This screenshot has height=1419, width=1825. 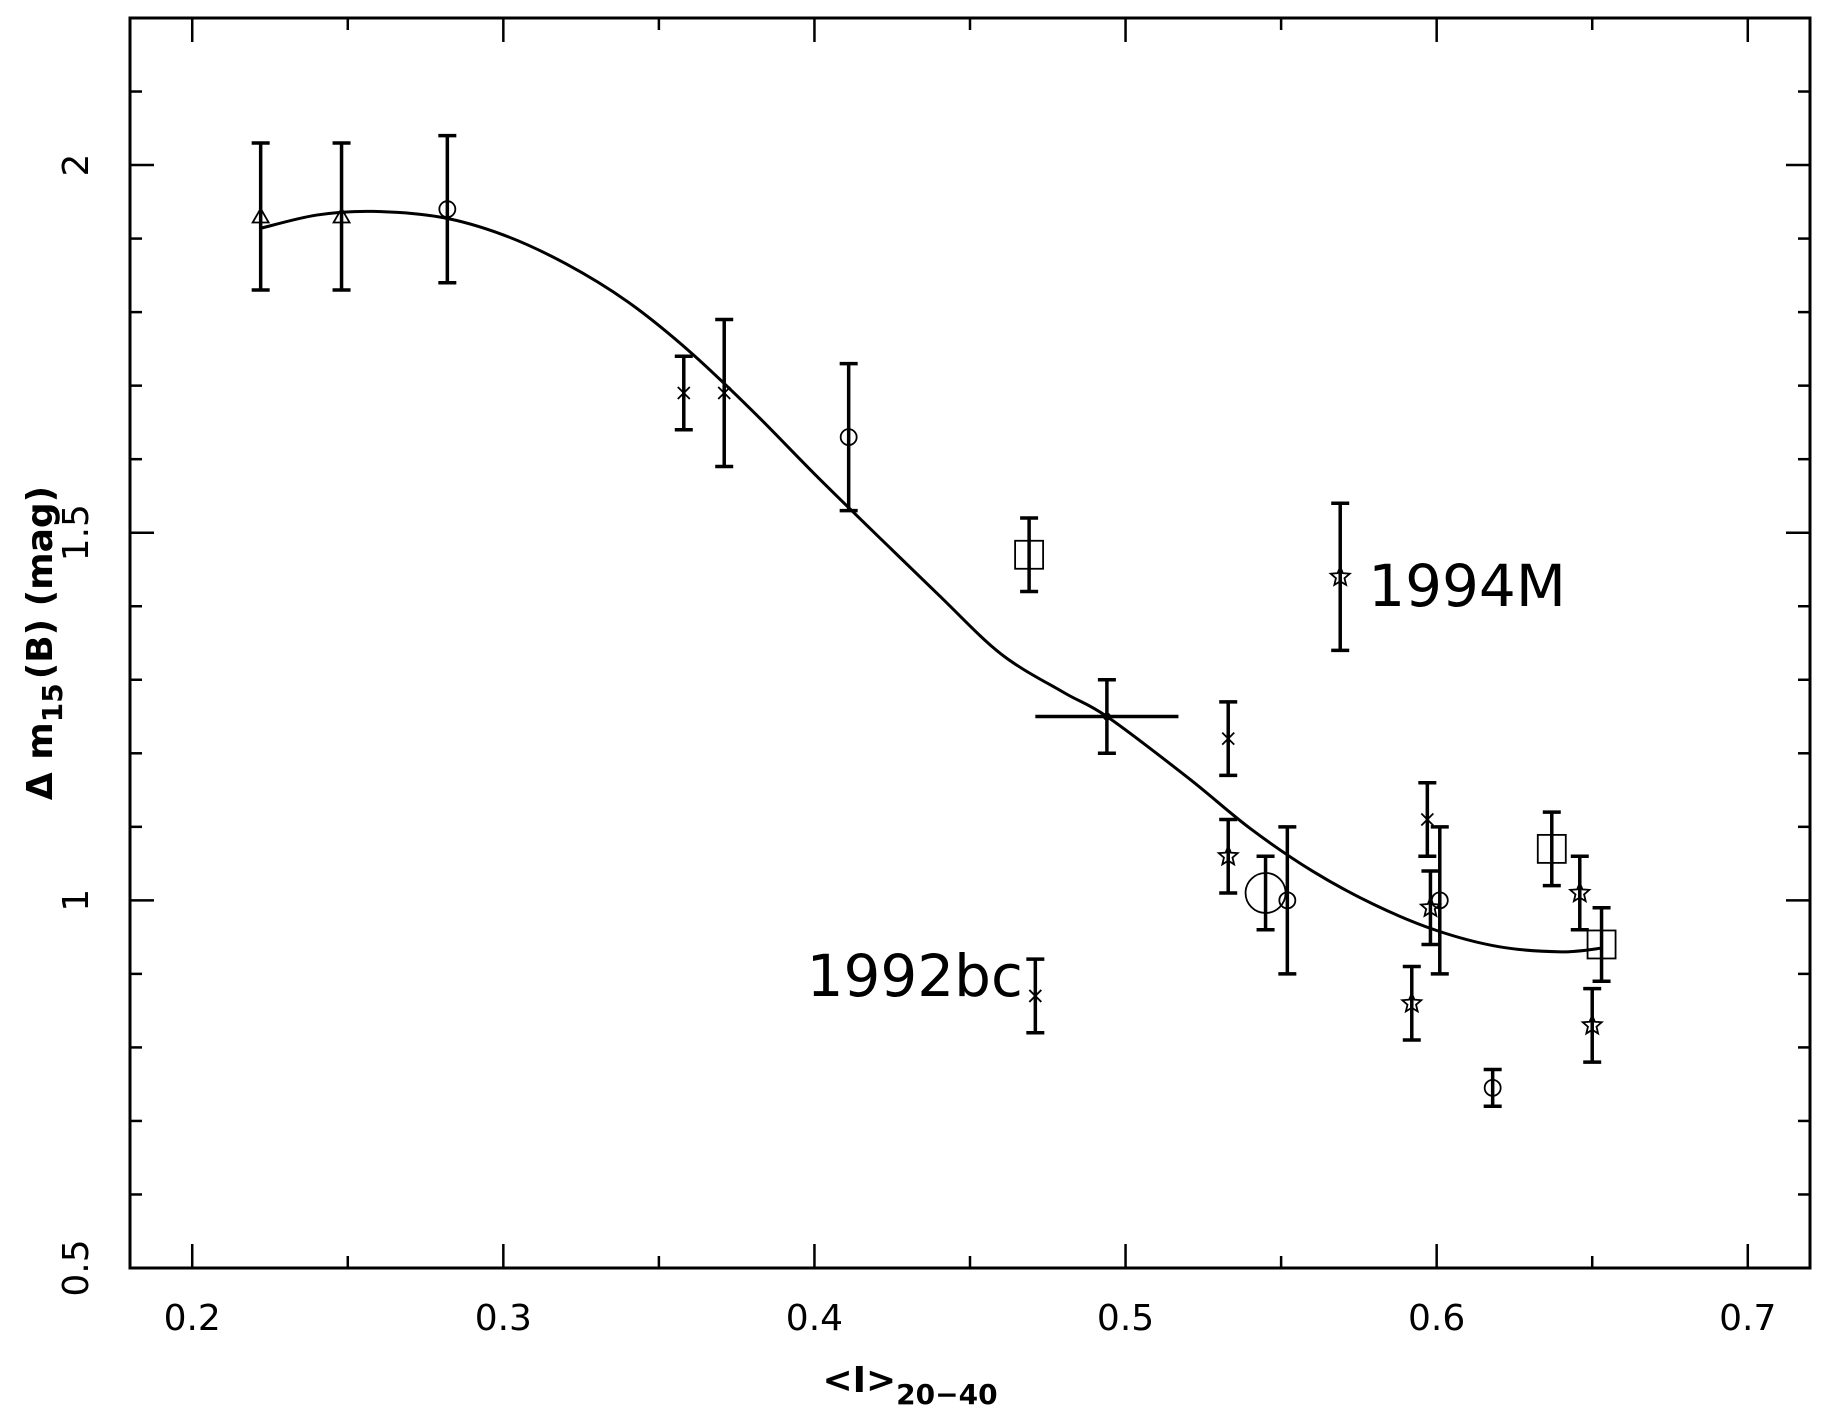 What do you see at coordinates (503, 1318) in the screenshot?
I see `x-tick-label: 0.3` at bounding box center [503, 1318].